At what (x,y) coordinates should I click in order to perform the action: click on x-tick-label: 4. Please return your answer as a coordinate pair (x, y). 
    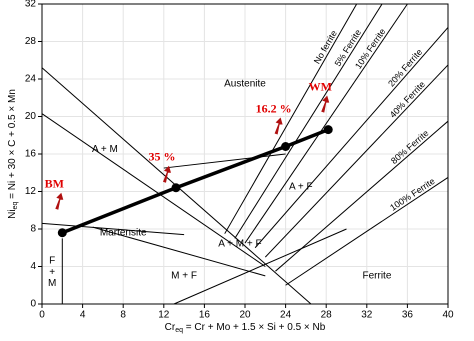
    Looking at the image, I should click on (83, 315).